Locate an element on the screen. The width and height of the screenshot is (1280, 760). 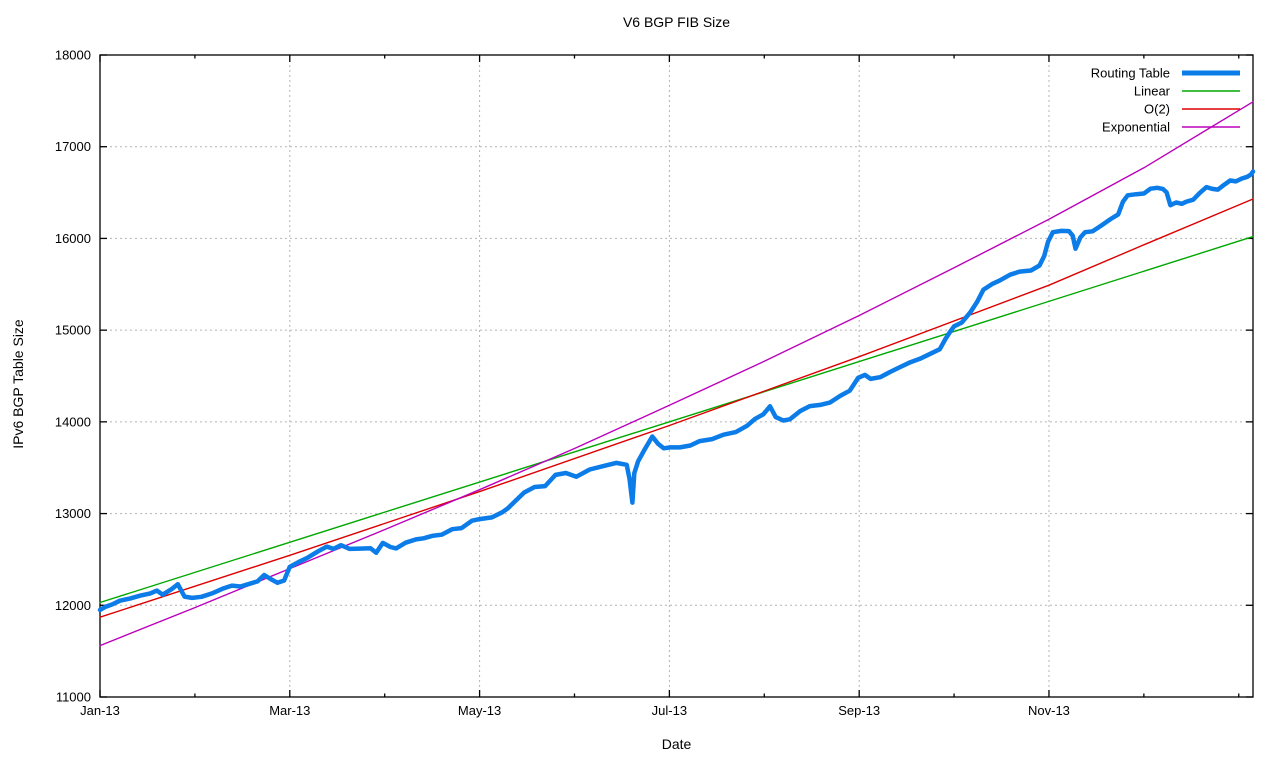
y-tick-label: 13000 is located at coordinates (73, 513).